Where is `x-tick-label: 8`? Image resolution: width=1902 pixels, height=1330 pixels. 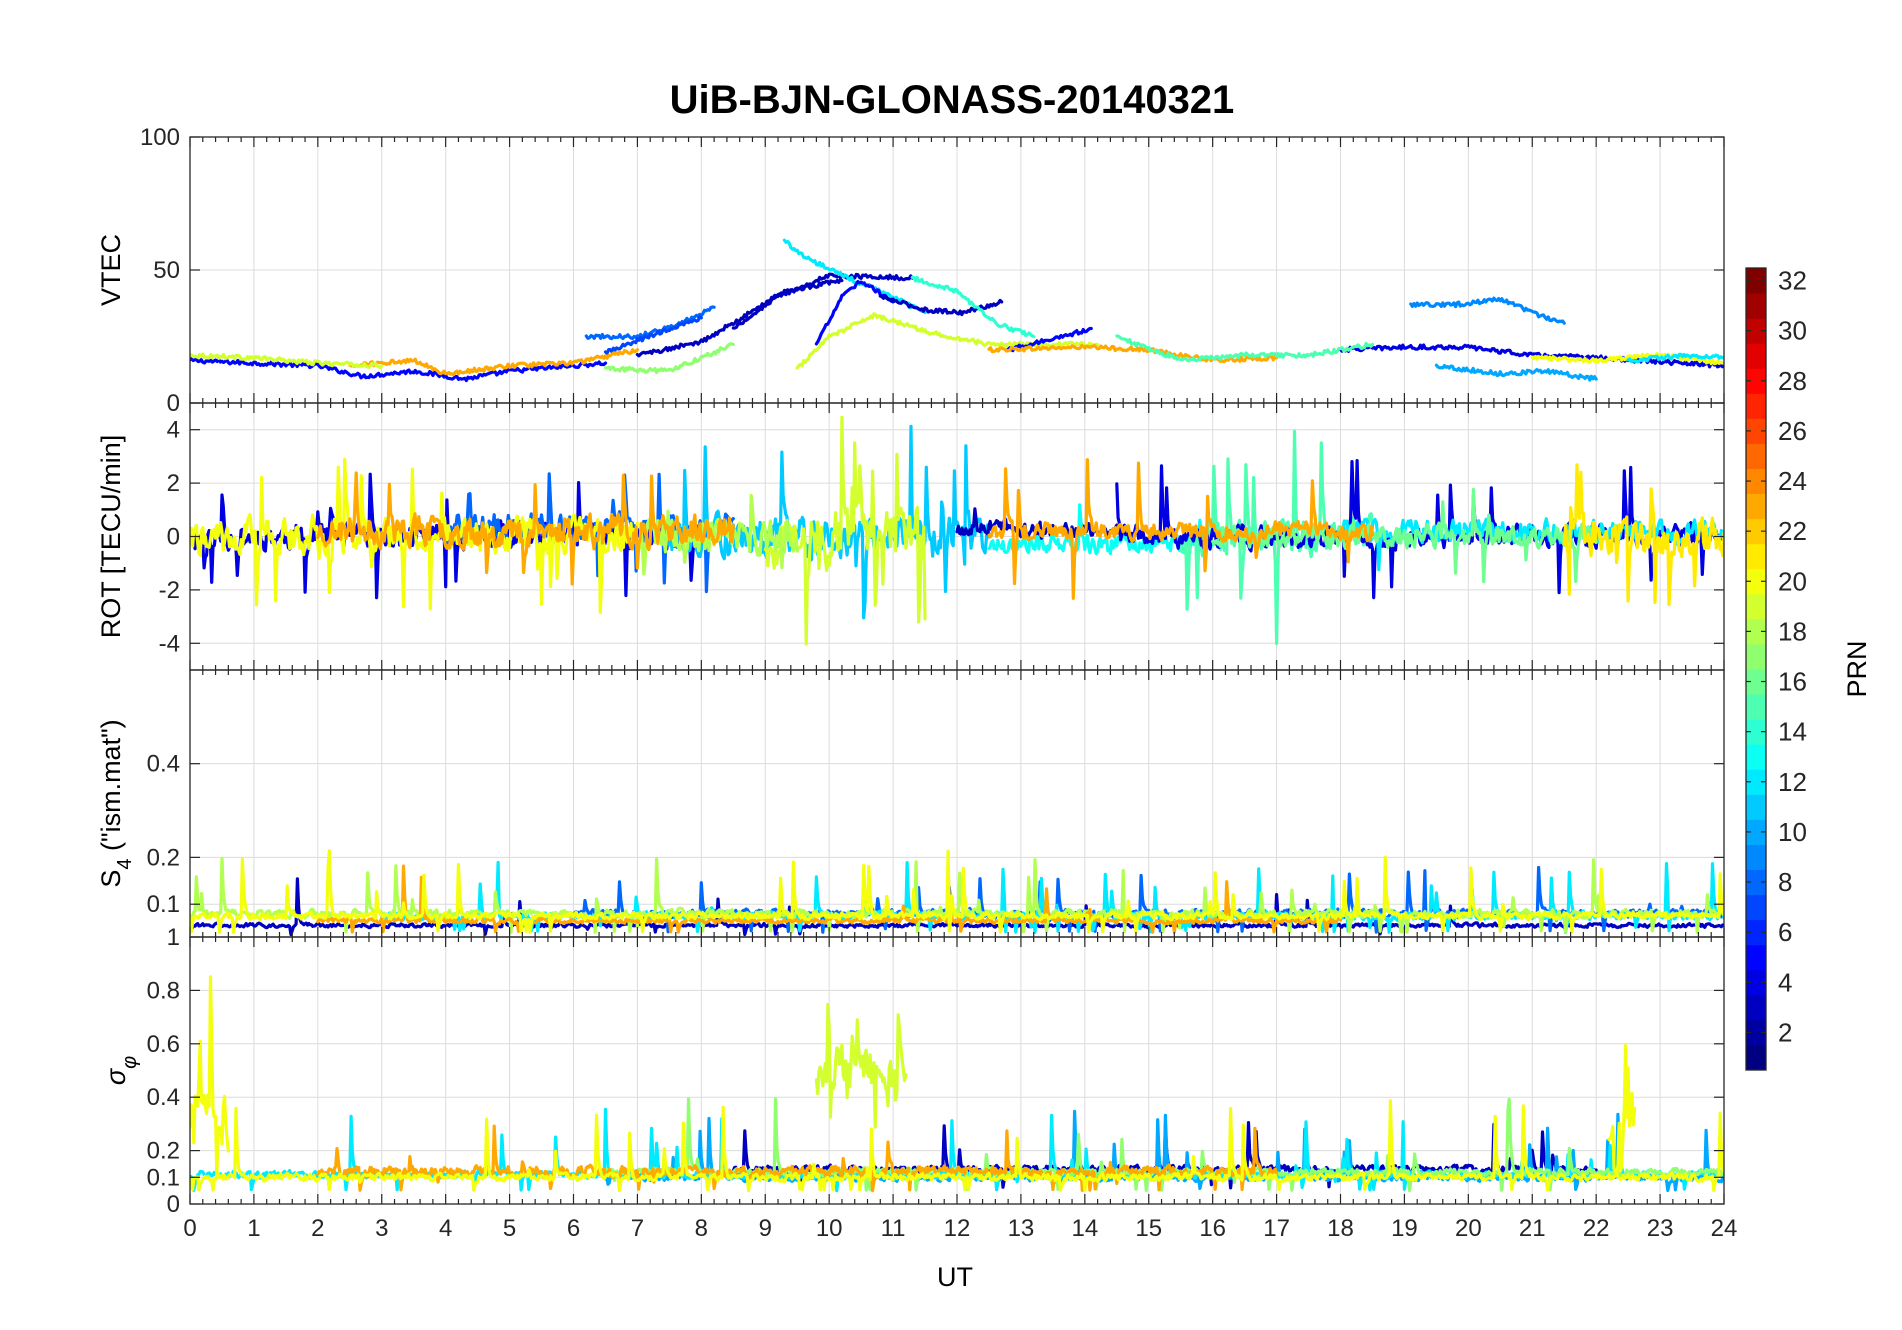 x-tick-label: 8 is located at coordinates (701, 1228).